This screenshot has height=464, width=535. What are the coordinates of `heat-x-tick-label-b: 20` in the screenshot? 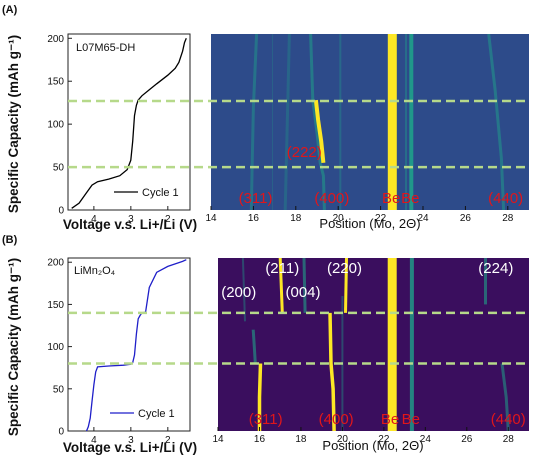 It's located at (343, 439).